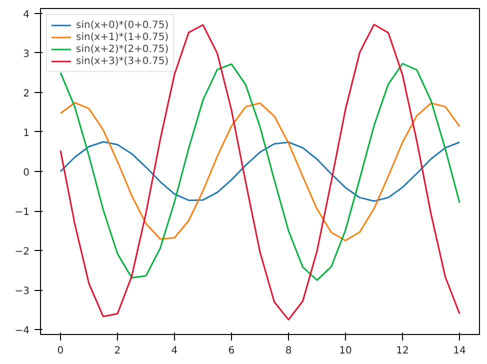 This screenshot has width=487, height=364. Describe the element at coordinates (26, 94) in the screenshot. I see `y-tick-label: 2` at that location.